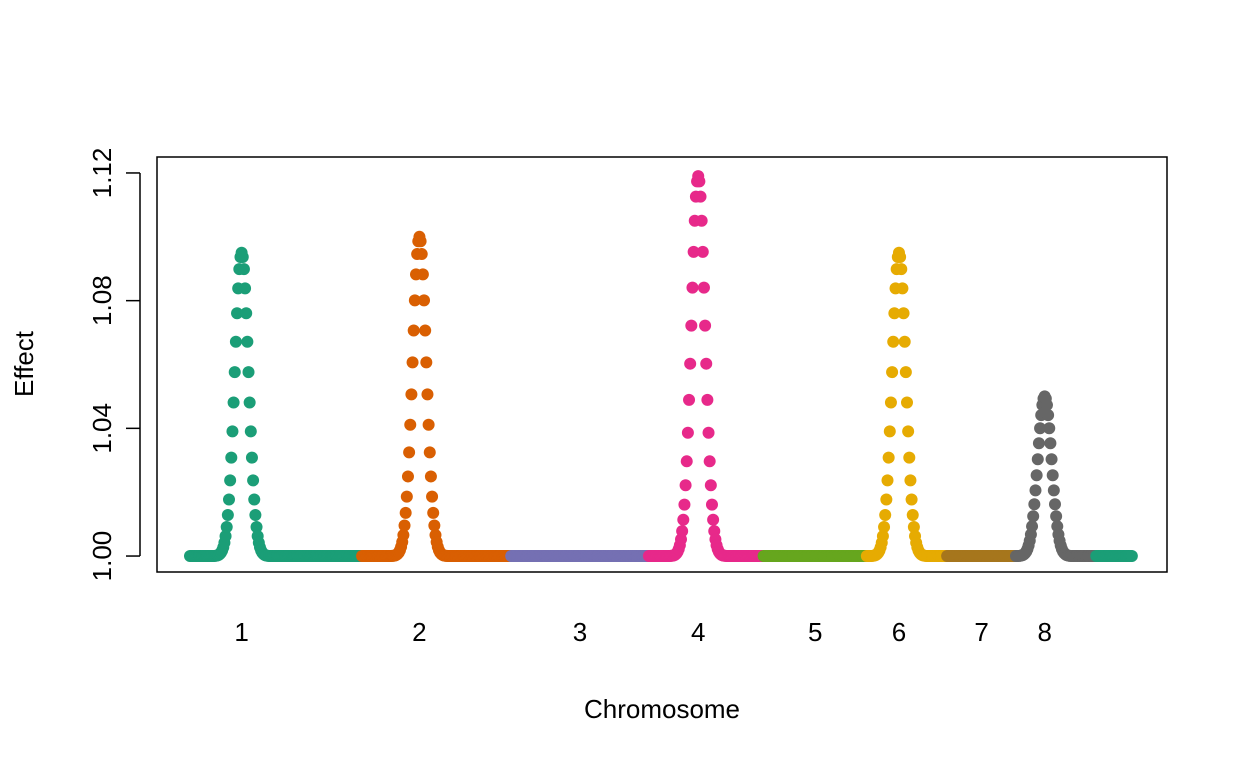 This screenshot has width=1248, height=768. What do you see at coordinates (102, 173) in the screenshot?
I see `y-tick-label: 1.12` at bounding box center [102, 173].